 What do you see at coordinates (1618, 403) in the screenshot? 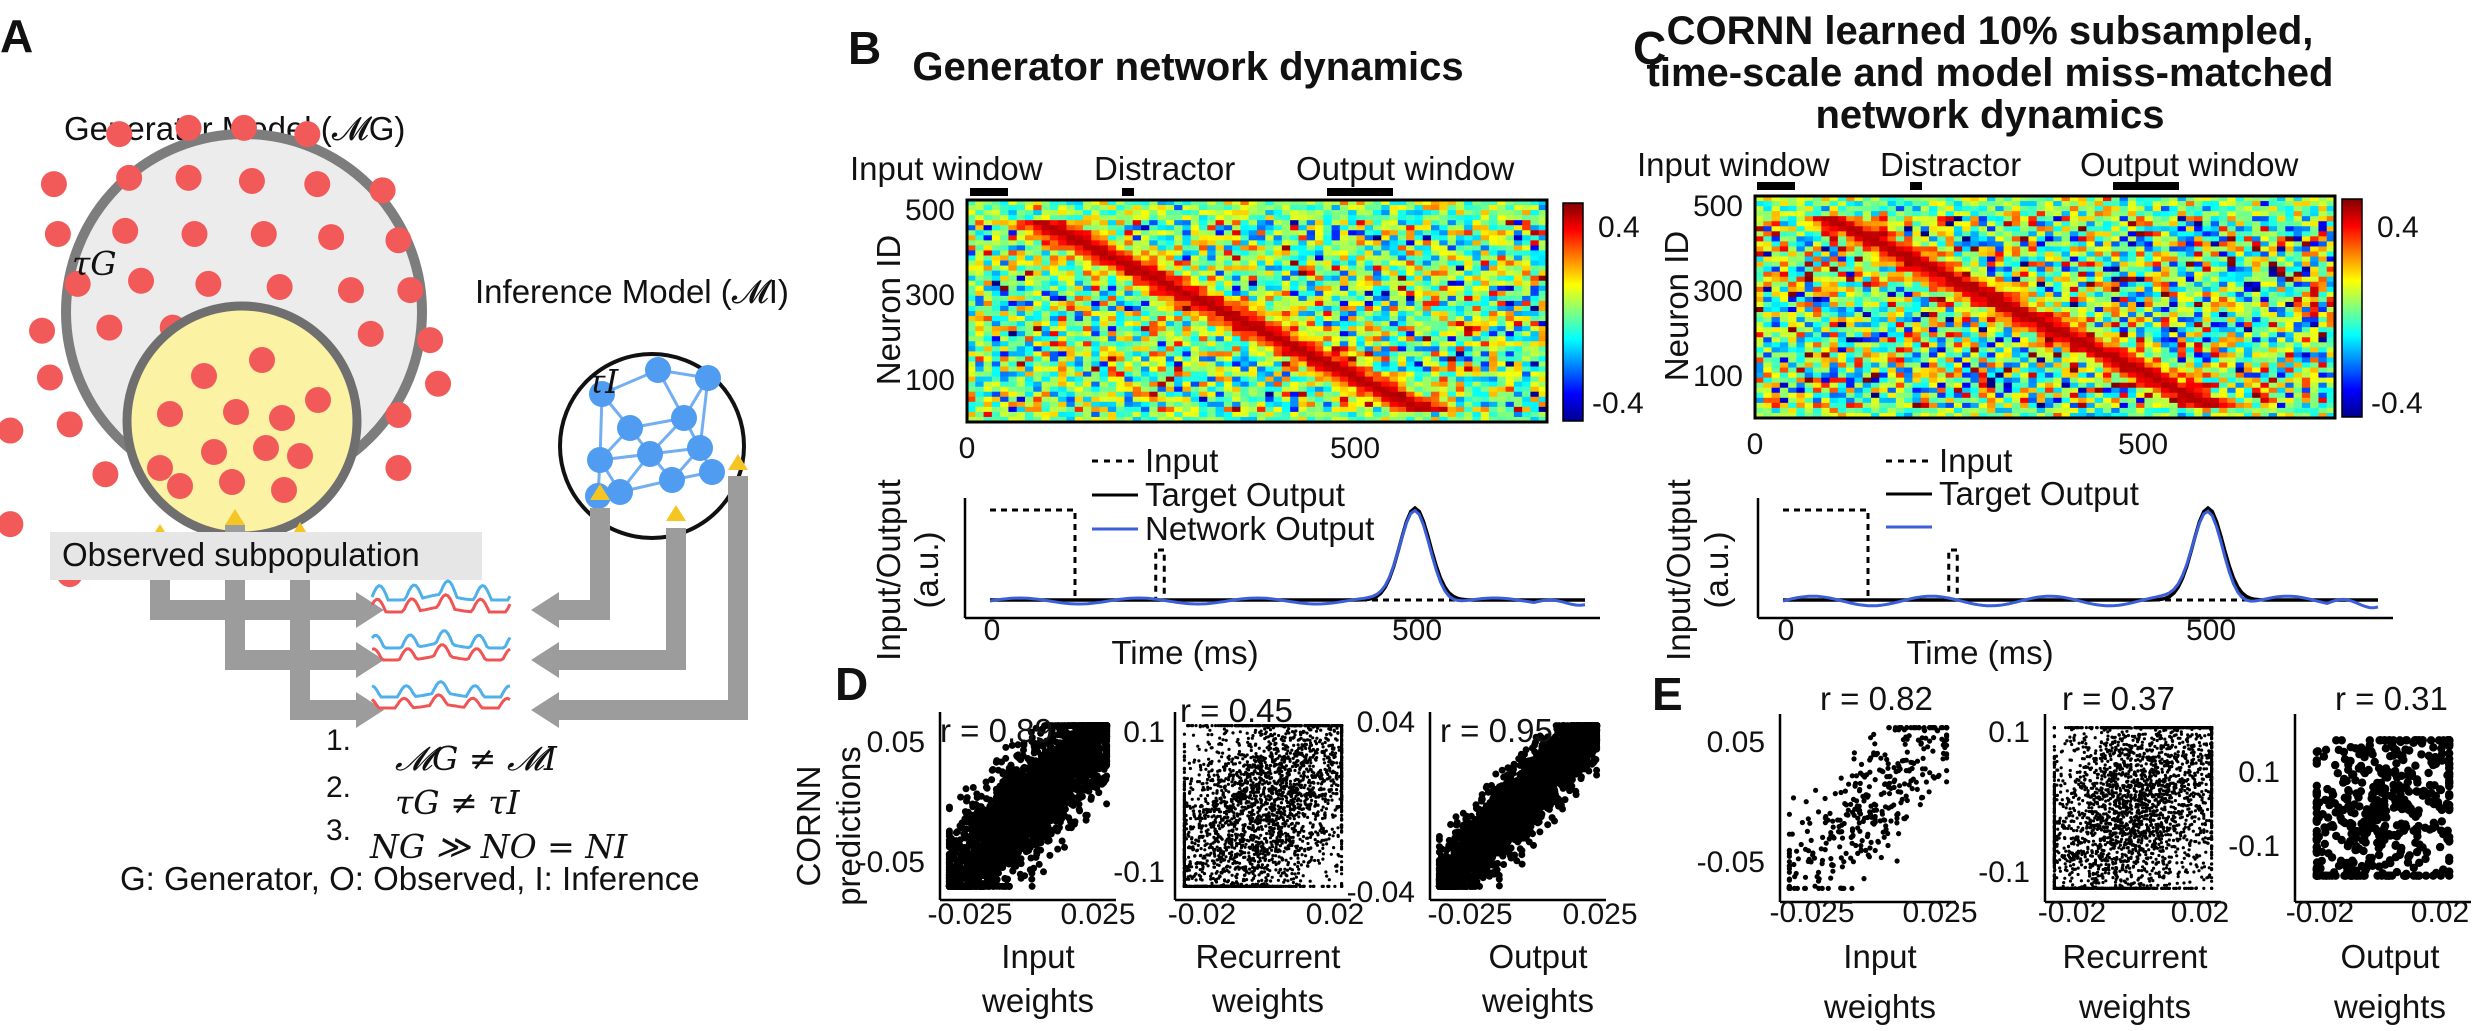
I see `colorbar-b-tick-low: -0.4` at bounding box center [1618, 403].